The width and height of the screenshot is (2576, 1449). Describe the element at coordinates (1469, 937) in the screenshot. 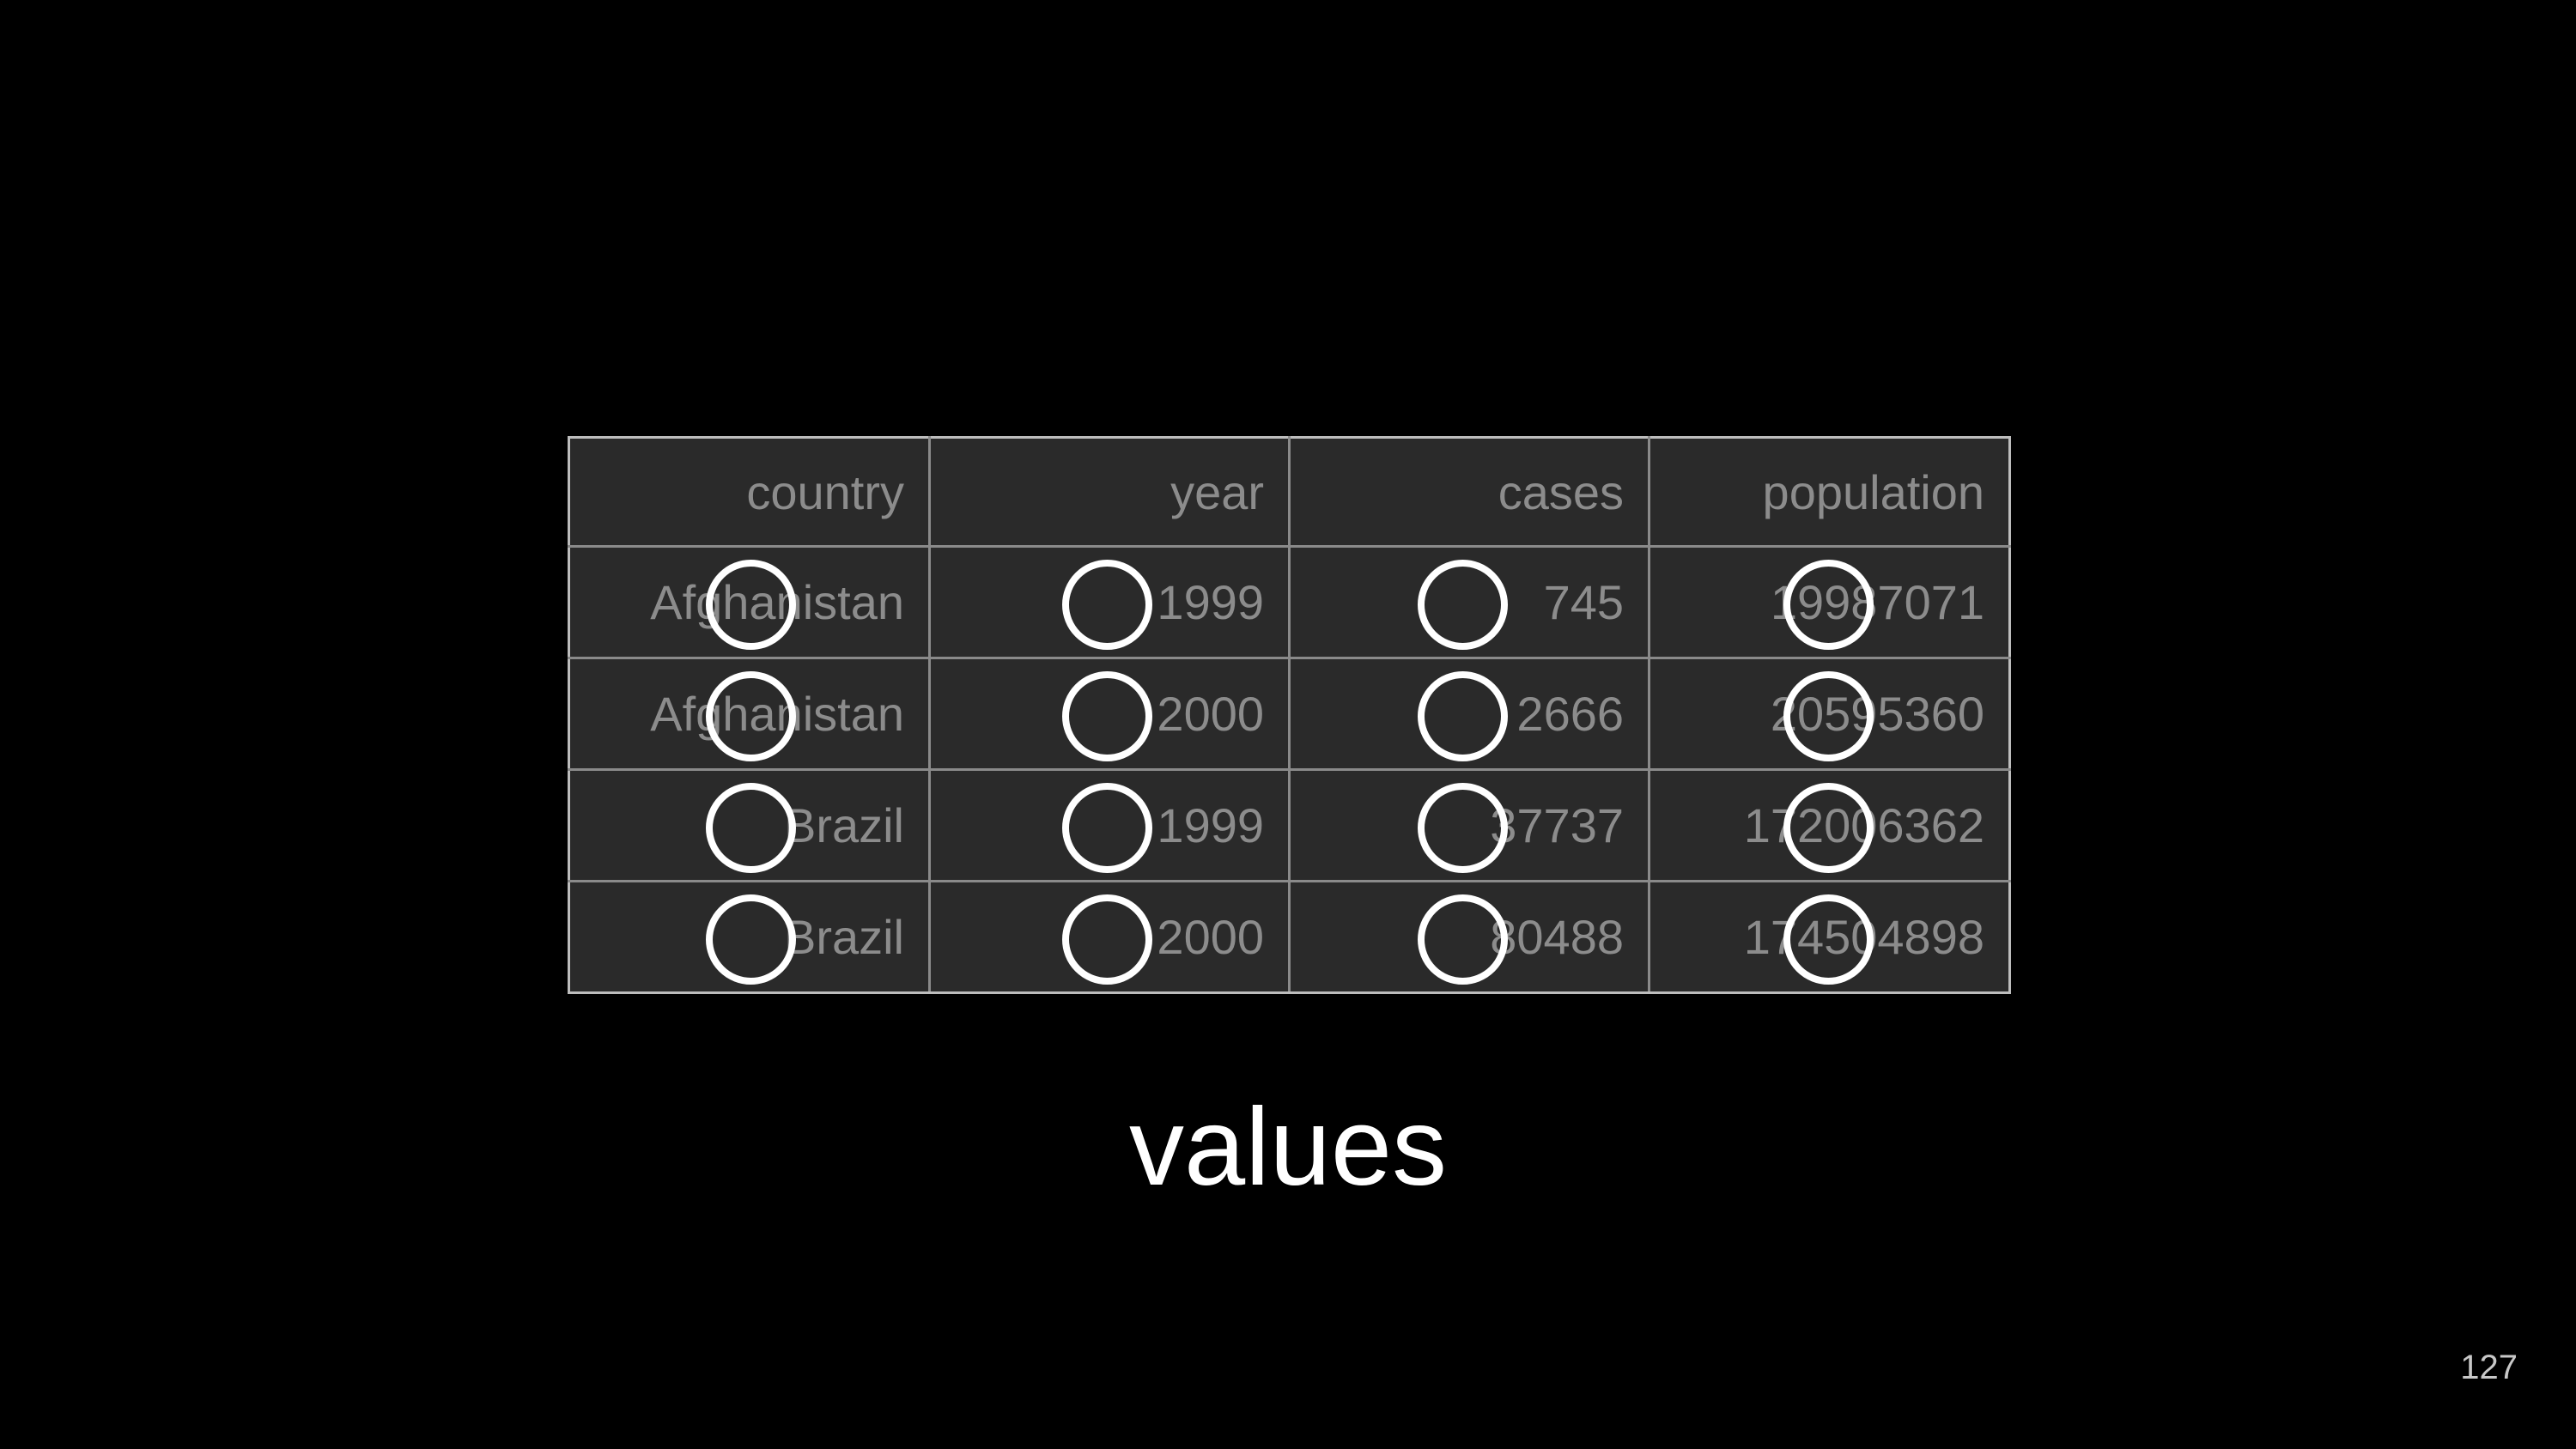

I see `table-cell: 80488` at that location.